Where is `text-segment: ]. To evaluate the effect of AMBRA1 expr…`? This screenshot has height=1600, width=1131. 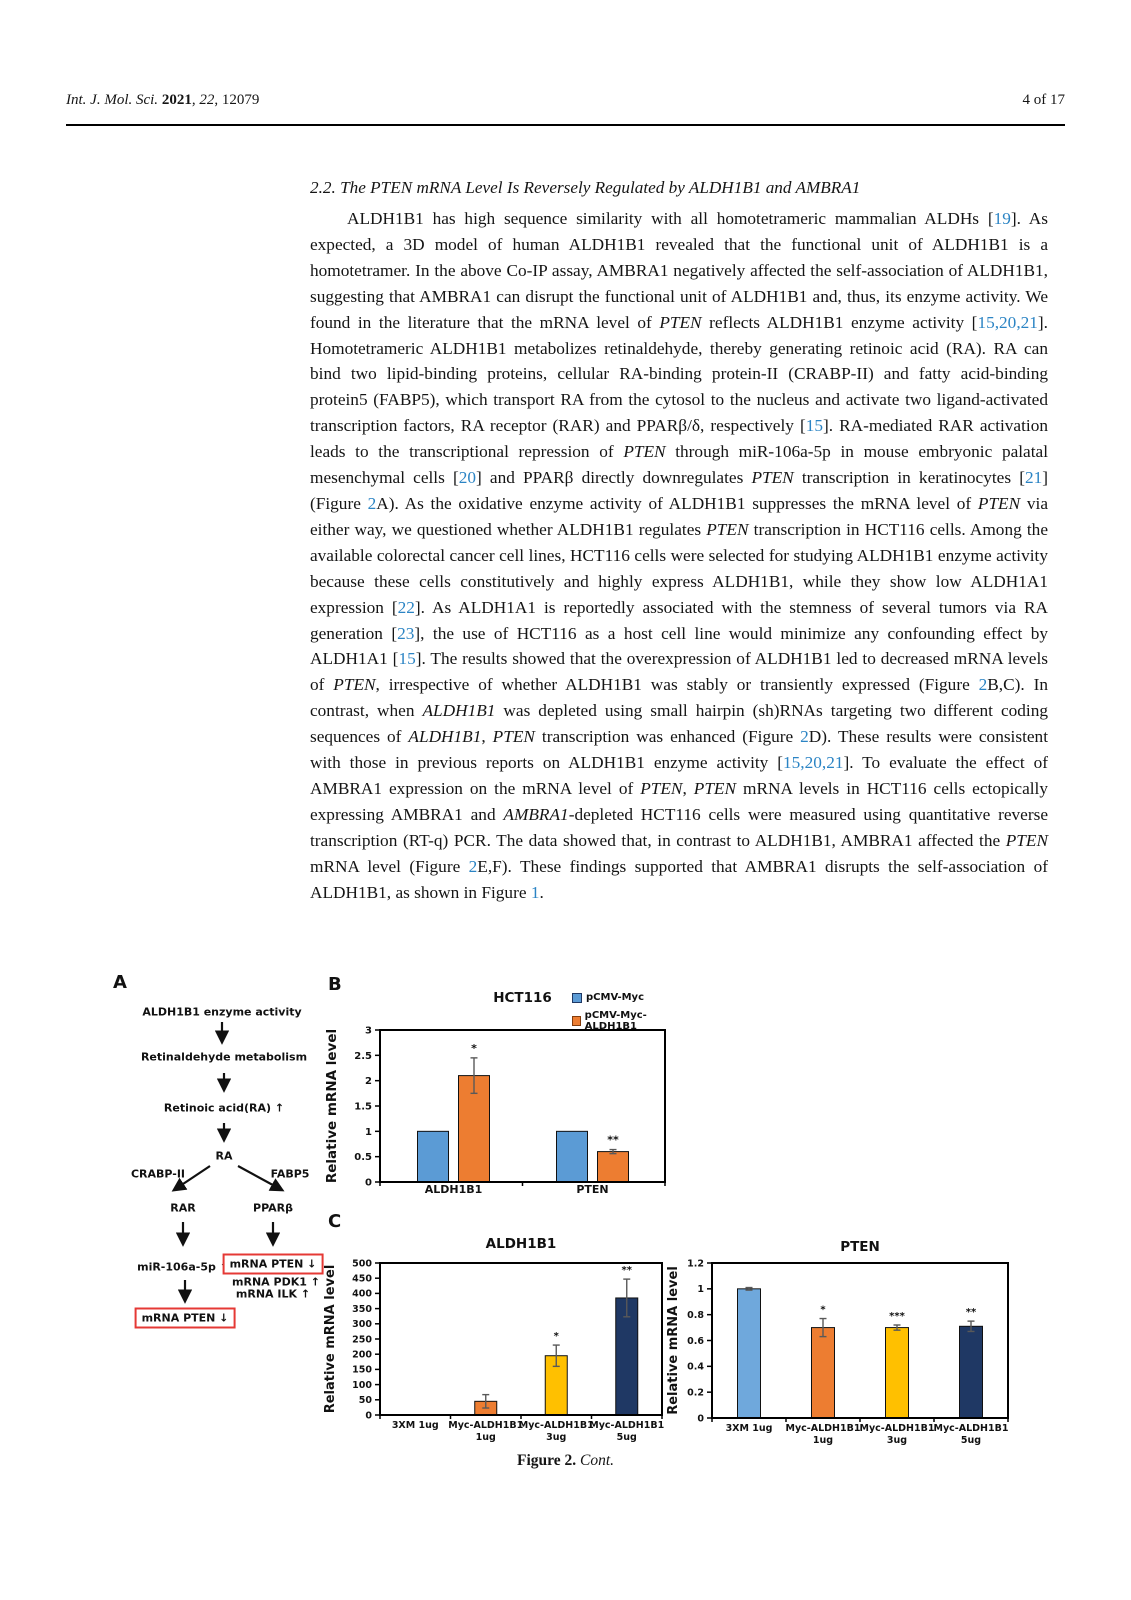
text-segment: ]. To evaluate the effect of AMBRA1 expr… is located at coordinates (679, 775).